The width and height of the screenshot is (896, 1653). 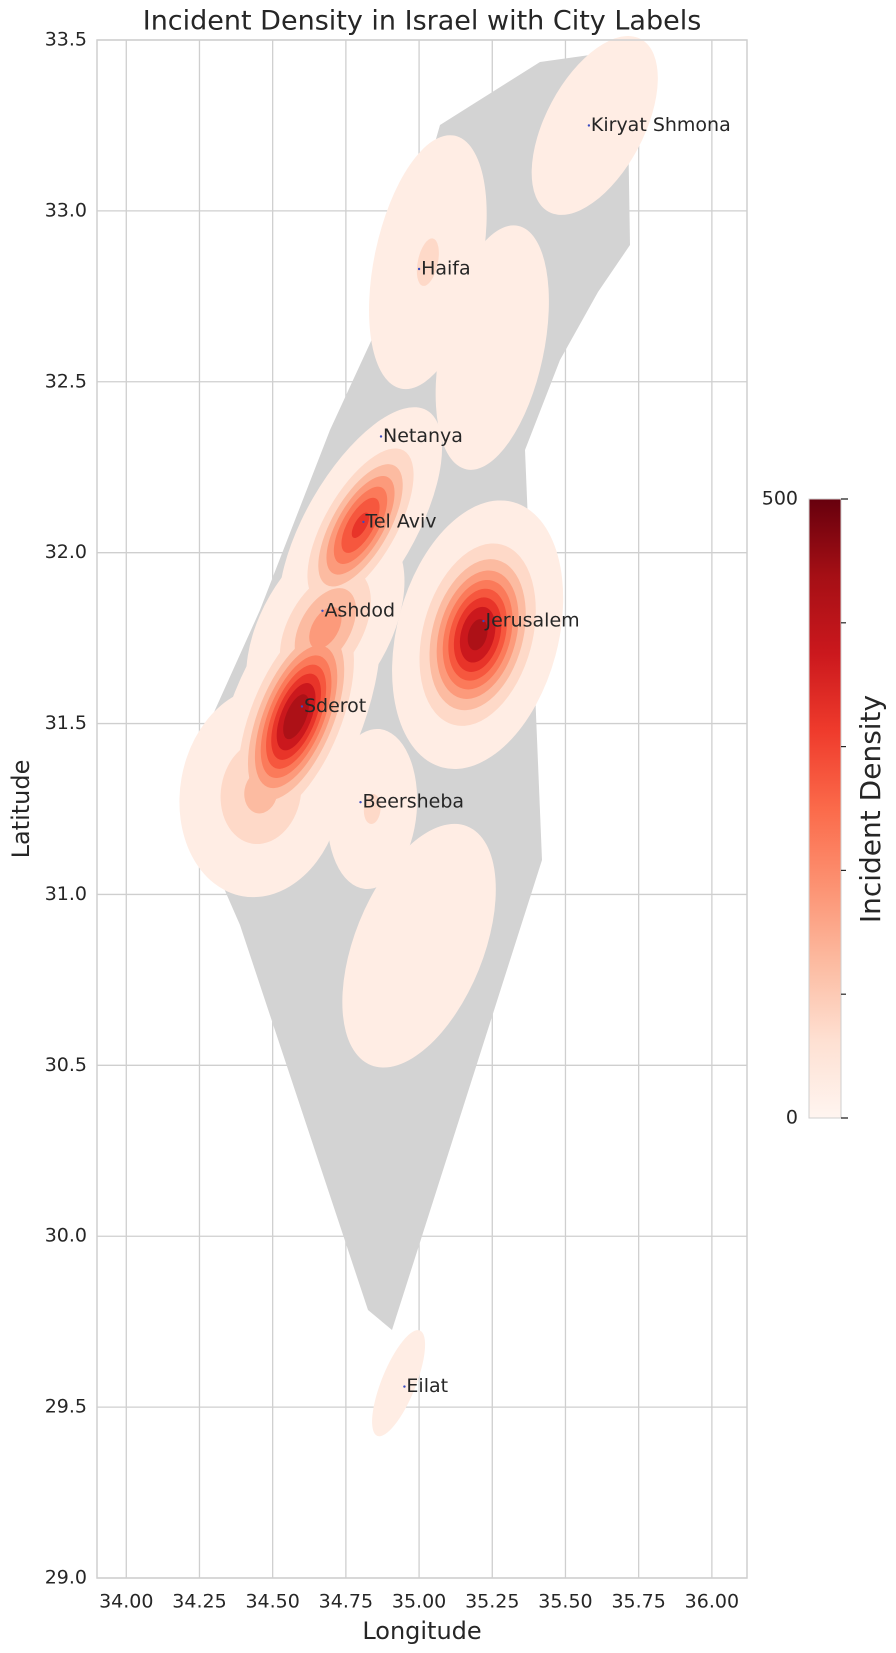 I want to click on city-label: Jerusalem, so click(x=531, y=621).